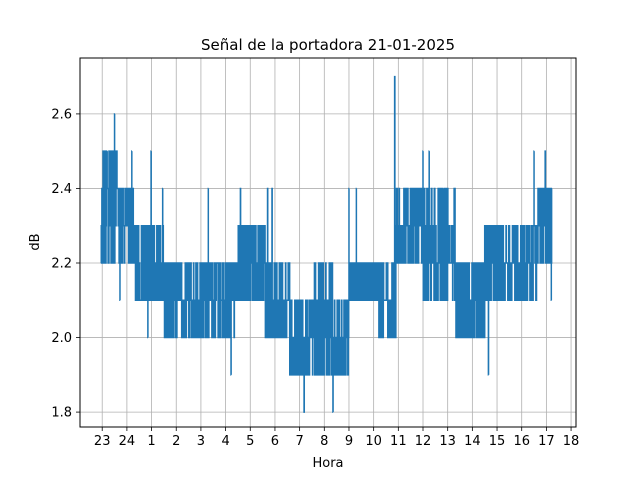  Describe the element at coordinates (127, 441) in the screenshot. I see `x-tick-label: 24` at that location.